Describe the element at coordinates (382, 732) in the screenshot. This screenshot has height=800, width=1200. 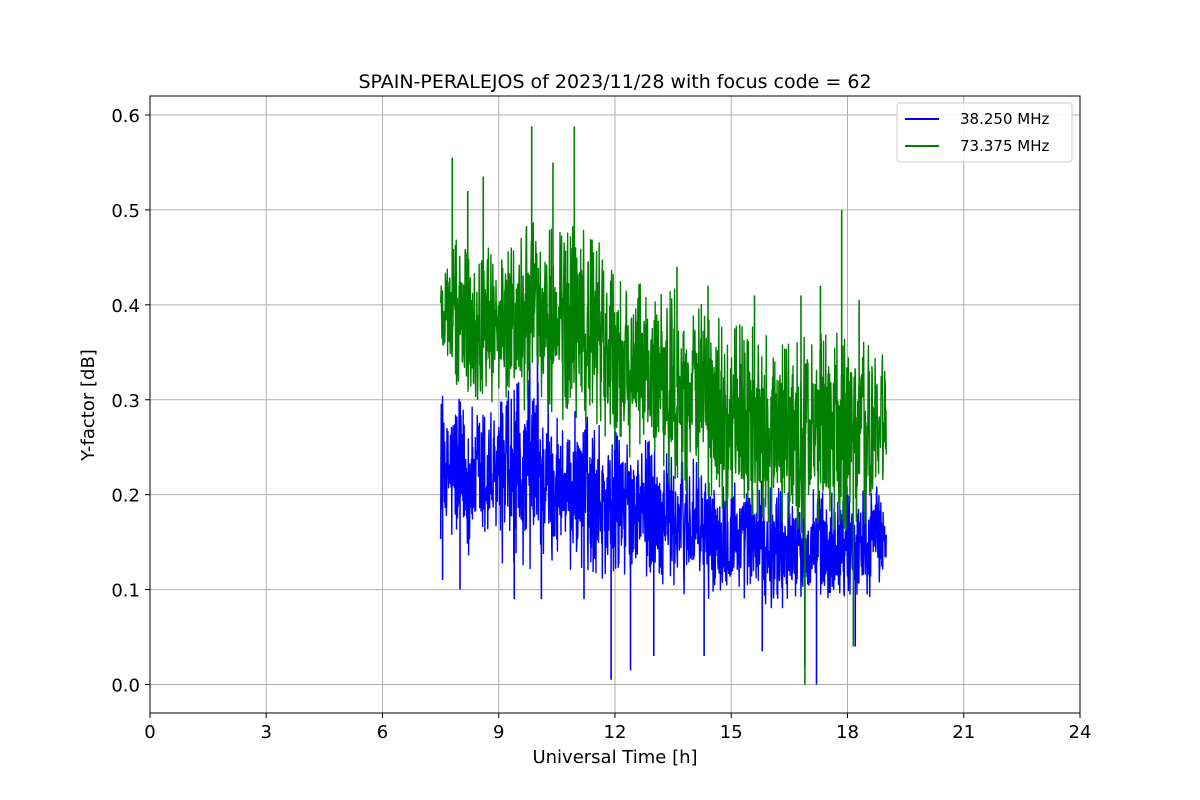
I see `x-tick-label: 6` at that location.